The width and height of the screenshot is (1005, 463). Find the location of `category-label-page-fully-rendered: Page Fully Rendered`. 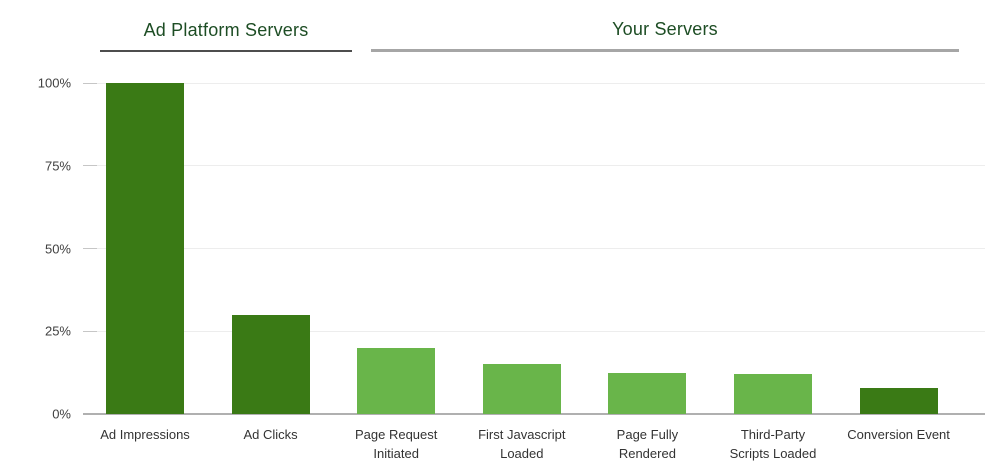

category-label-page-fully-rendered: Page Fully Rendered is located at coordinates (647, 444).